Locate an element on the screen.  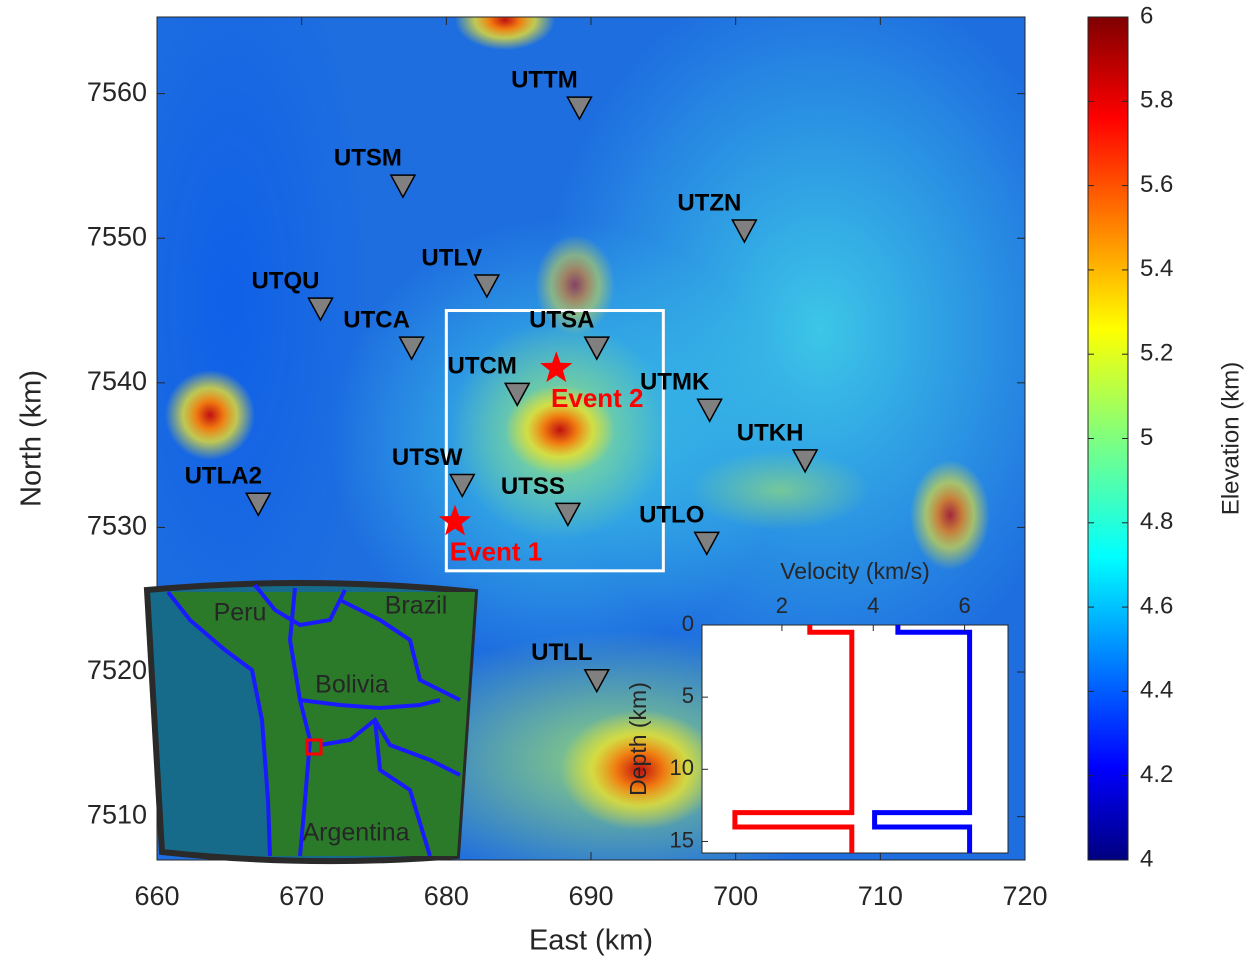
colorbar-tick-label: 4.6 is located at coordinates (1156, 605).